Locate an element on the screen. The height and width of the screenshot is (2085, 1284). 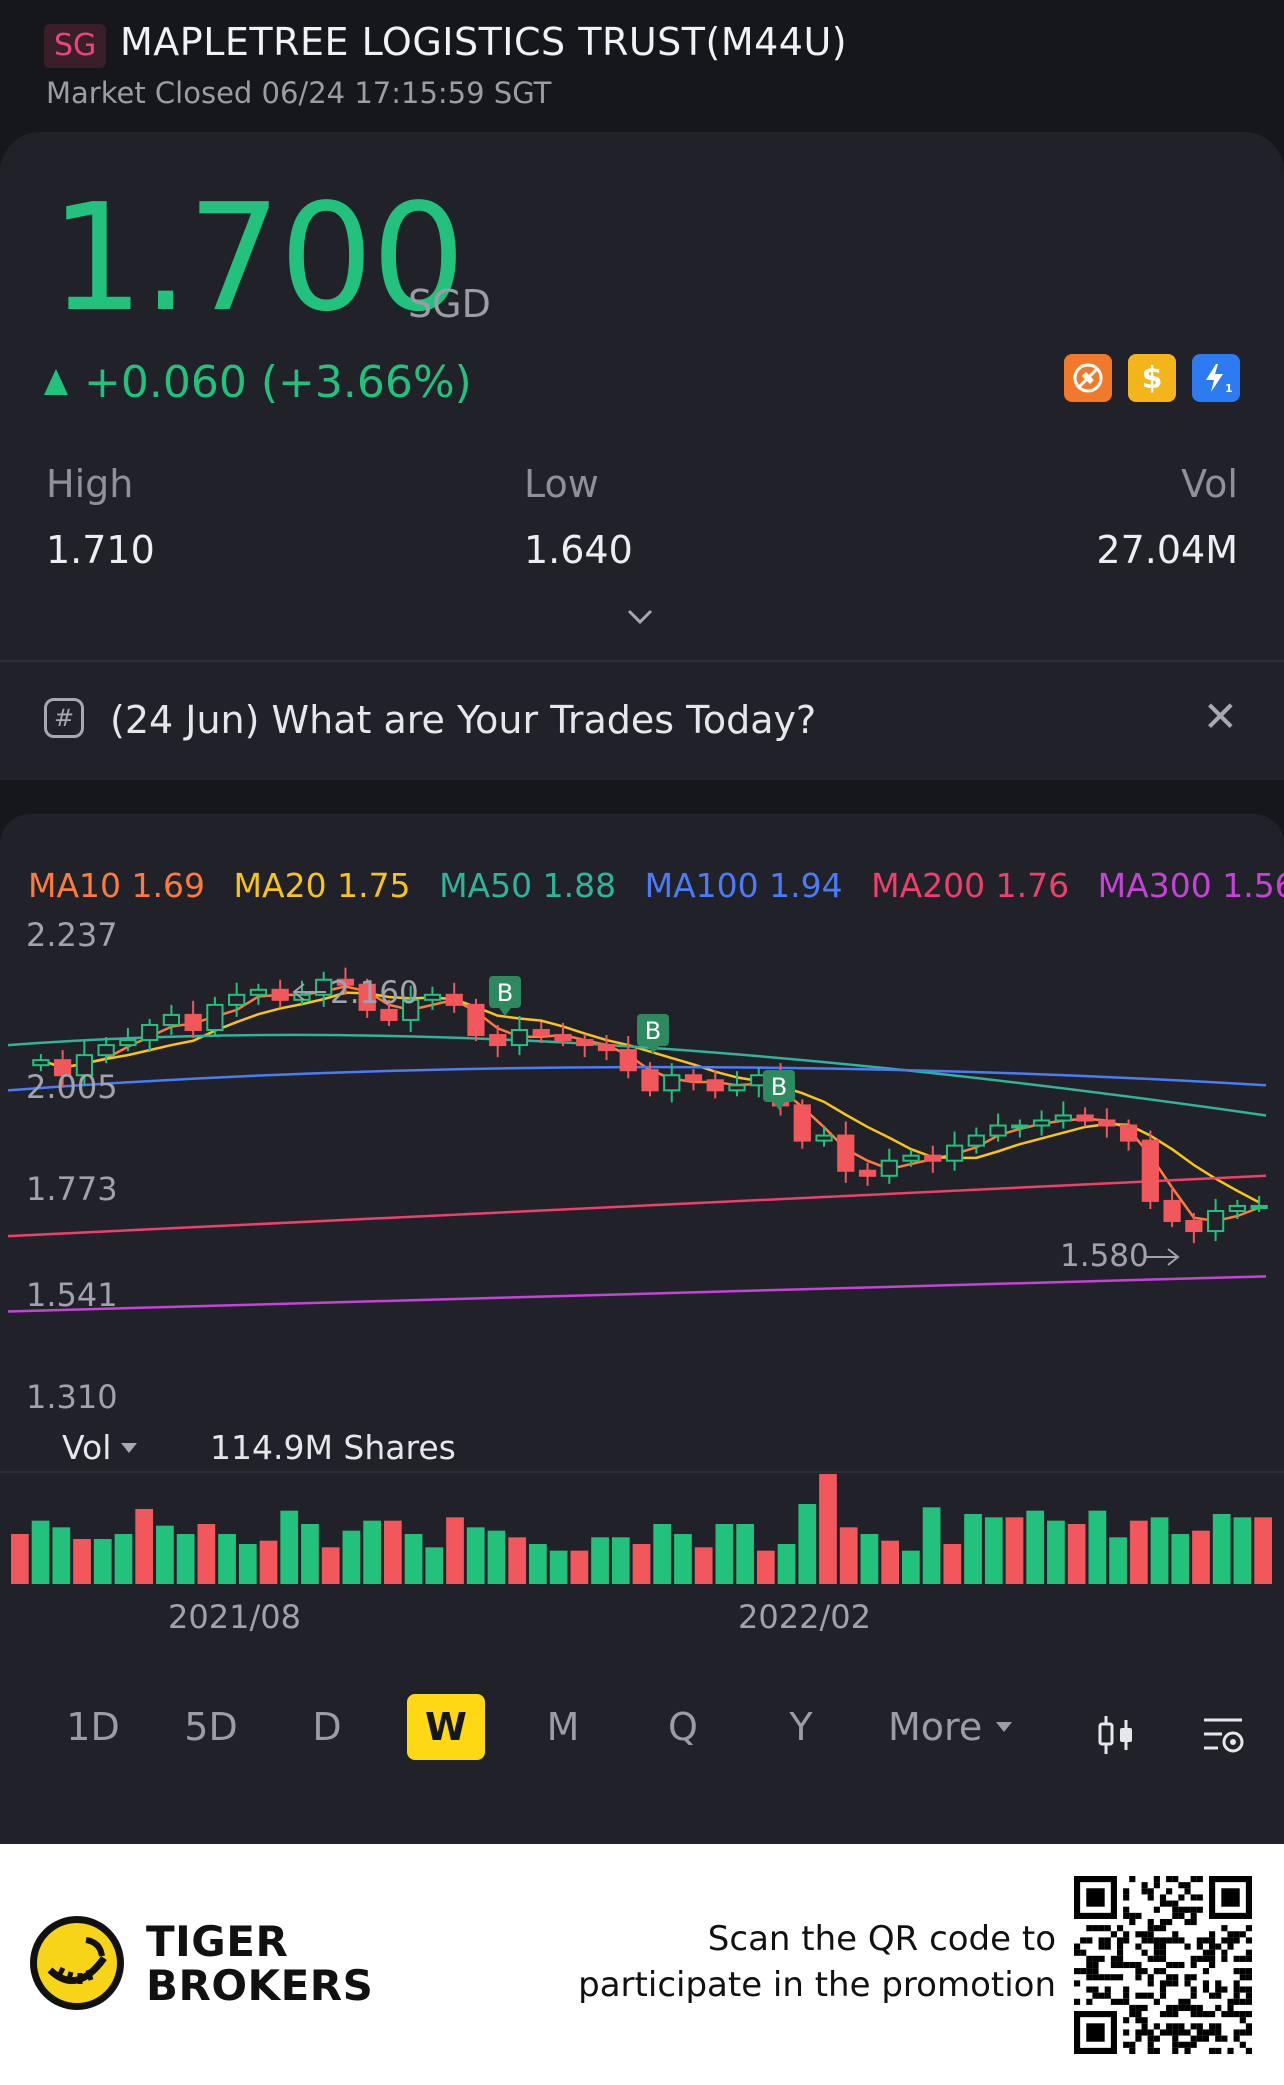
qr-code is located at coordinates (1163, 1965).